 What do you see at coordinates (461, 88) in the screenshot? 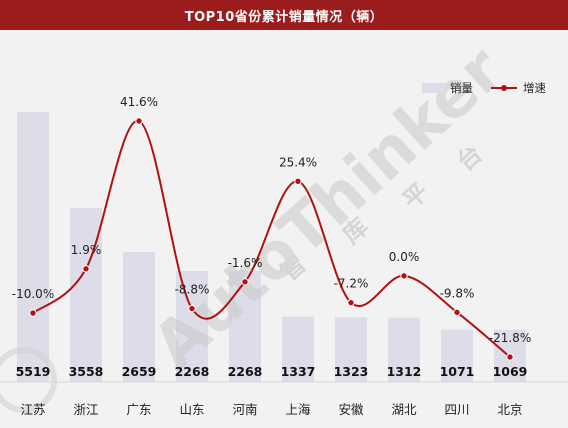
I see `legend-sales-label: 销量` at bounding box center [461, 88].